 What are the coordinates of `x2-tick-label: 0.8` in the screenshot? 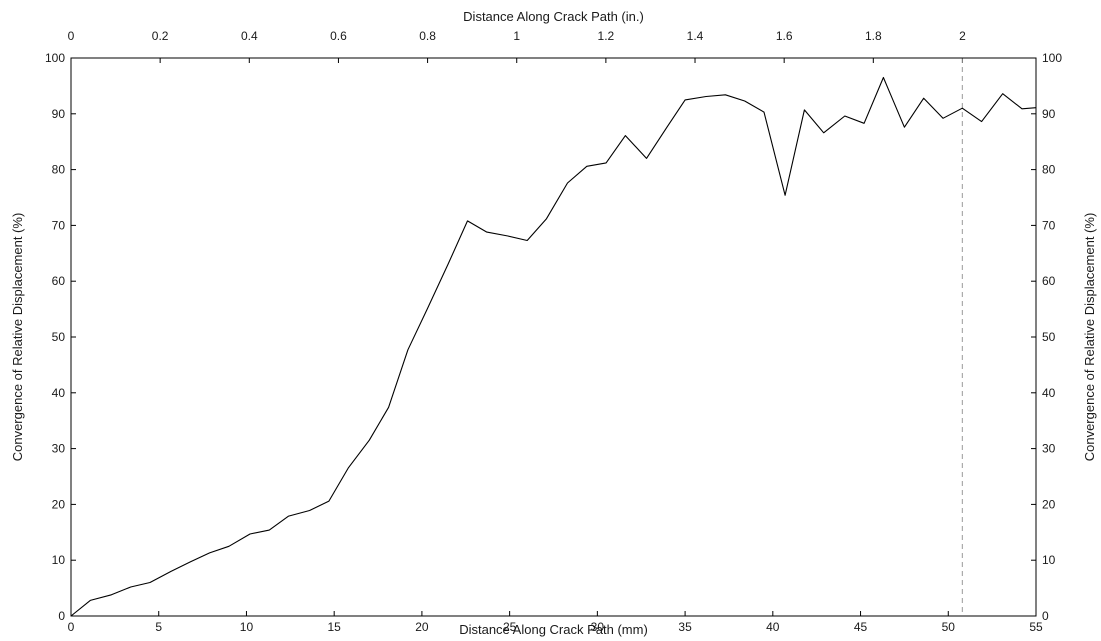 It's located at (427, 36).